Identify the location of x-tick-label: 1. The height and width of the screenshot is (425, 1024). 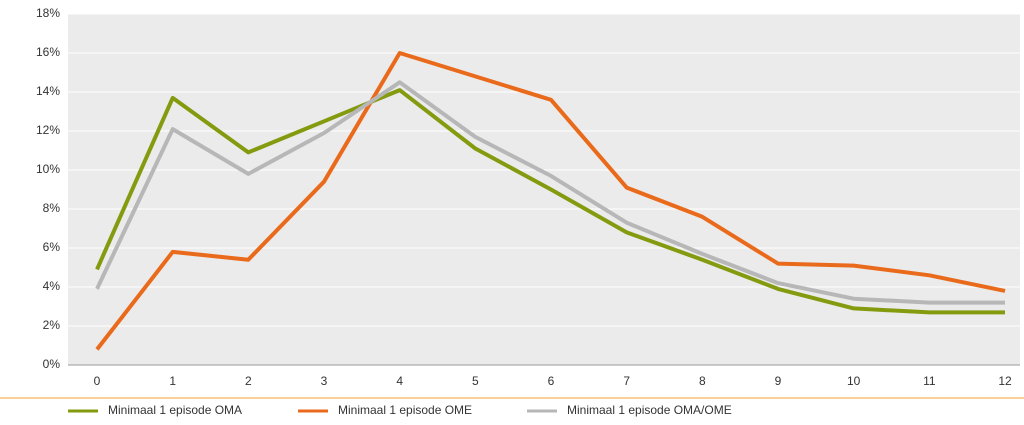
(172, 381).